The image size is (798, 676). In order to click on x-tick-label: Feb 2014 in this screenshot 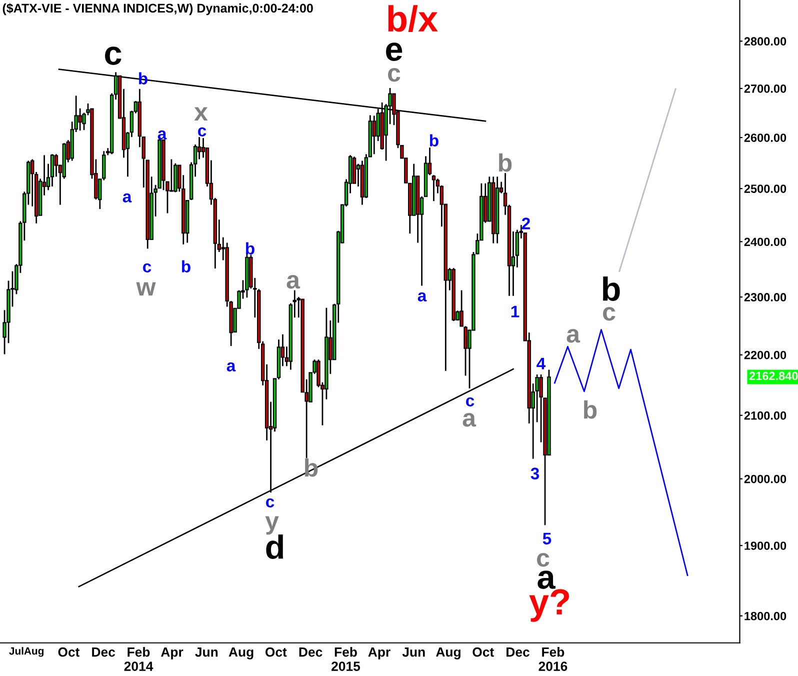, I will do `click(139, 659)`.